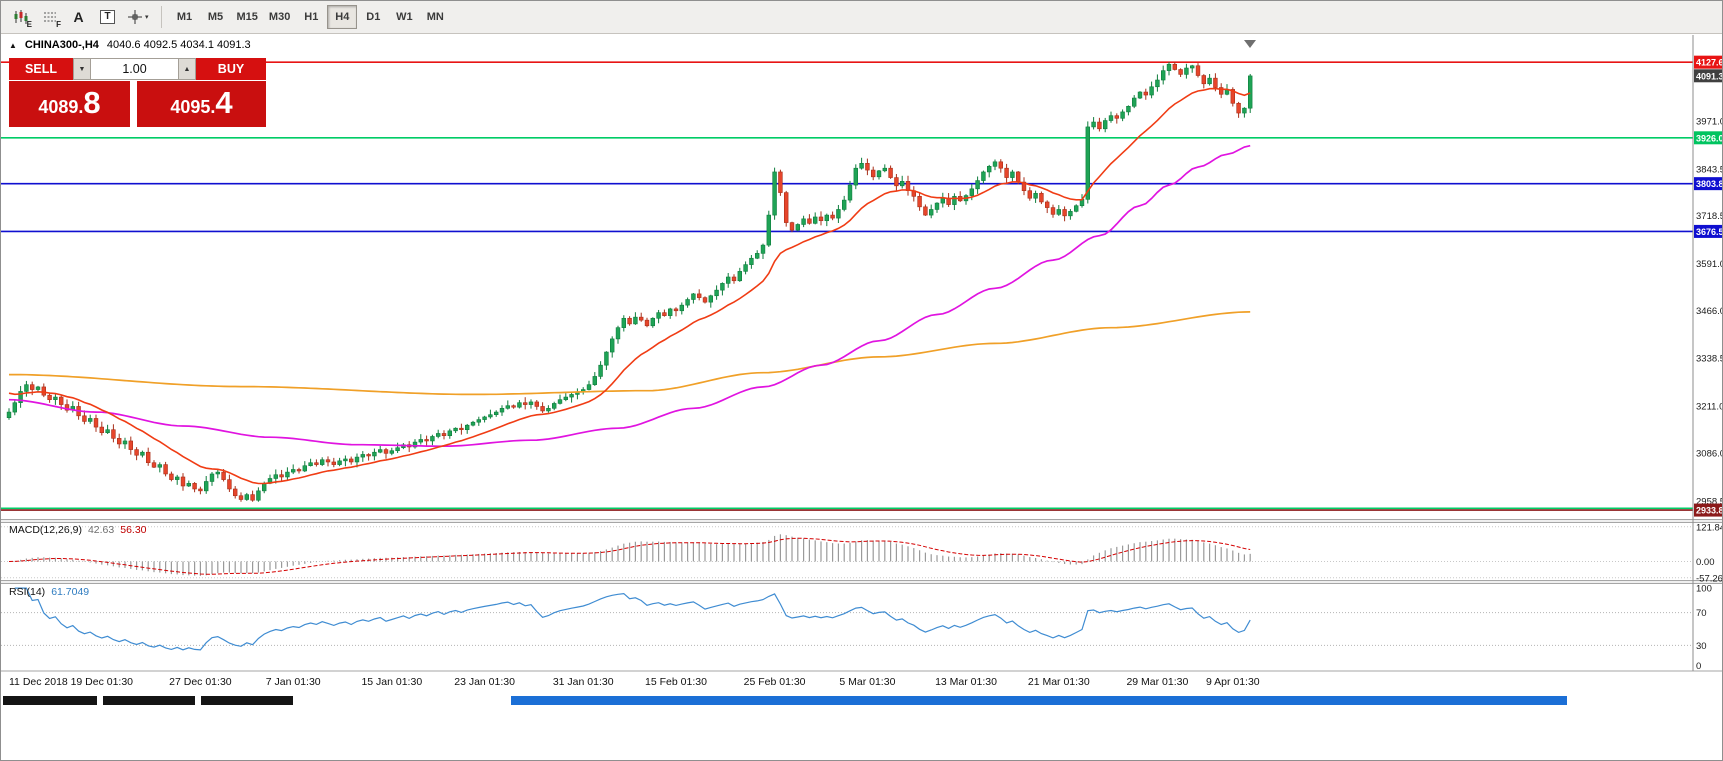 This screenshot has height=761, width=1723. I want to click on timeframe-button-w1: W1, so click(404, 17).